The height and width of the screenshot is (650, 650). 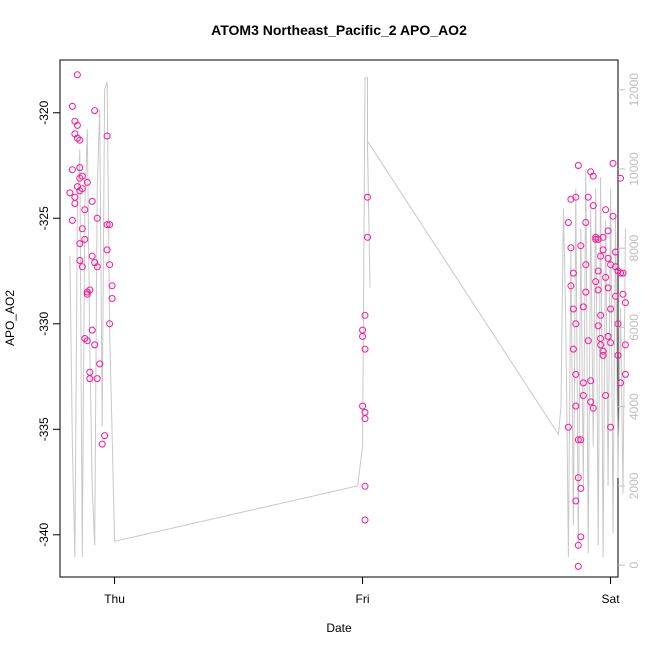 What do you see at coordinates (634, 248) in the screenshot?
I see `y2-tick-label-4: 8000` at bounding box center [634, 248].